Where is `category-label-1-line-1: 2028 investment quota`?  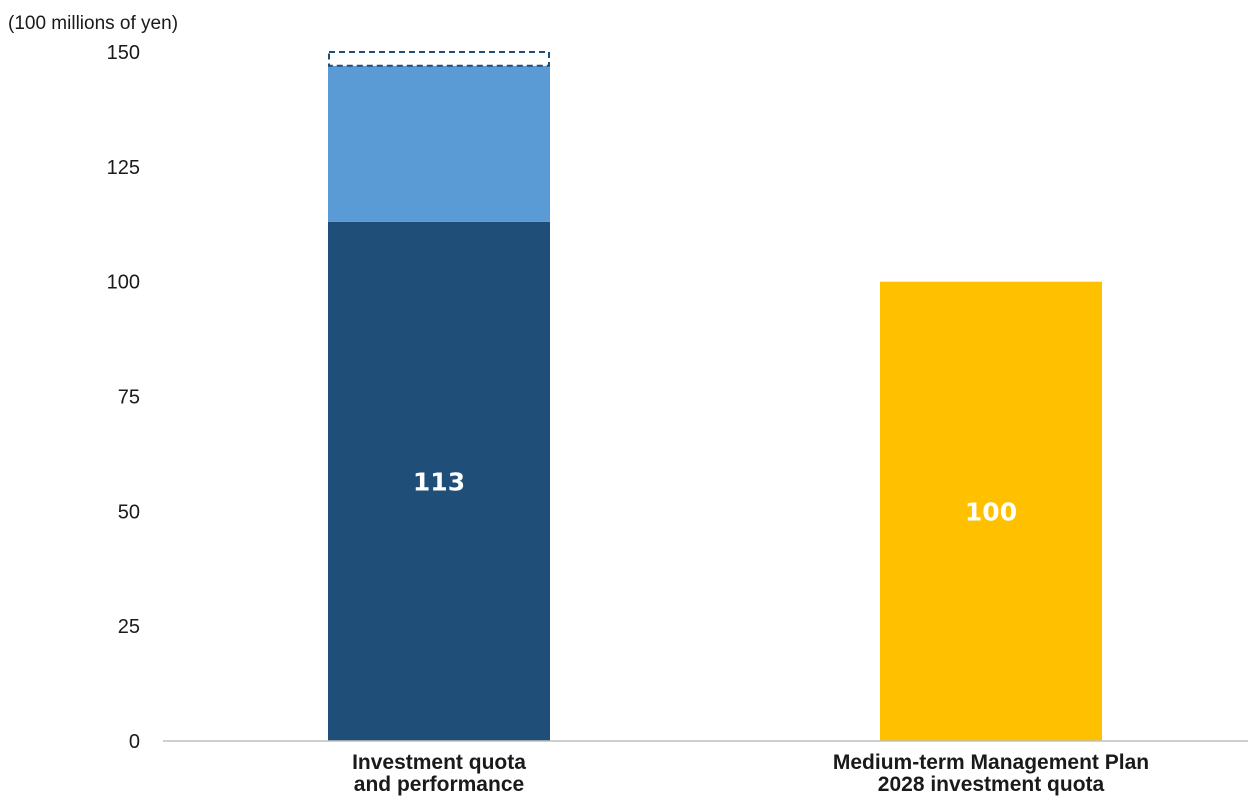
category-label-1-line-1: 2028 investment quota is located at coordinates (991, 784).